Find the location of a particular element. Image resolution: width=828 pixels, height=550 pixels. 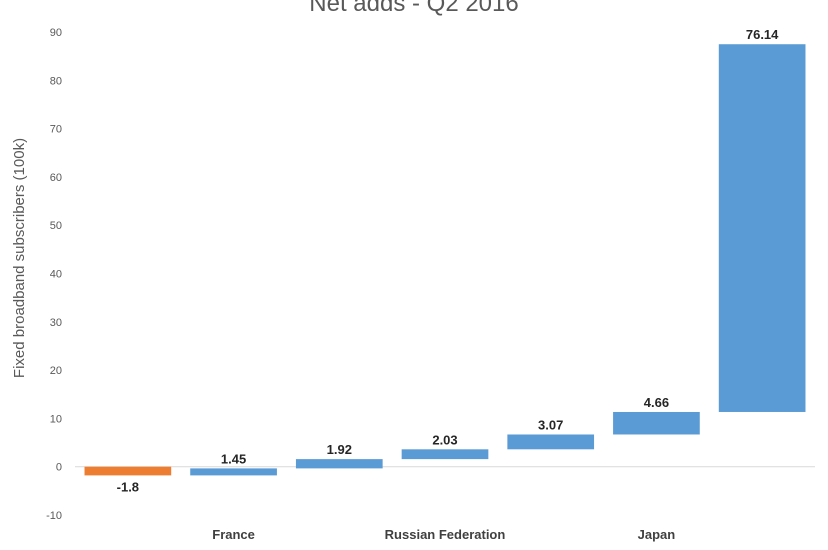

category-label-6: Japan is located at coordinates (657, 534).